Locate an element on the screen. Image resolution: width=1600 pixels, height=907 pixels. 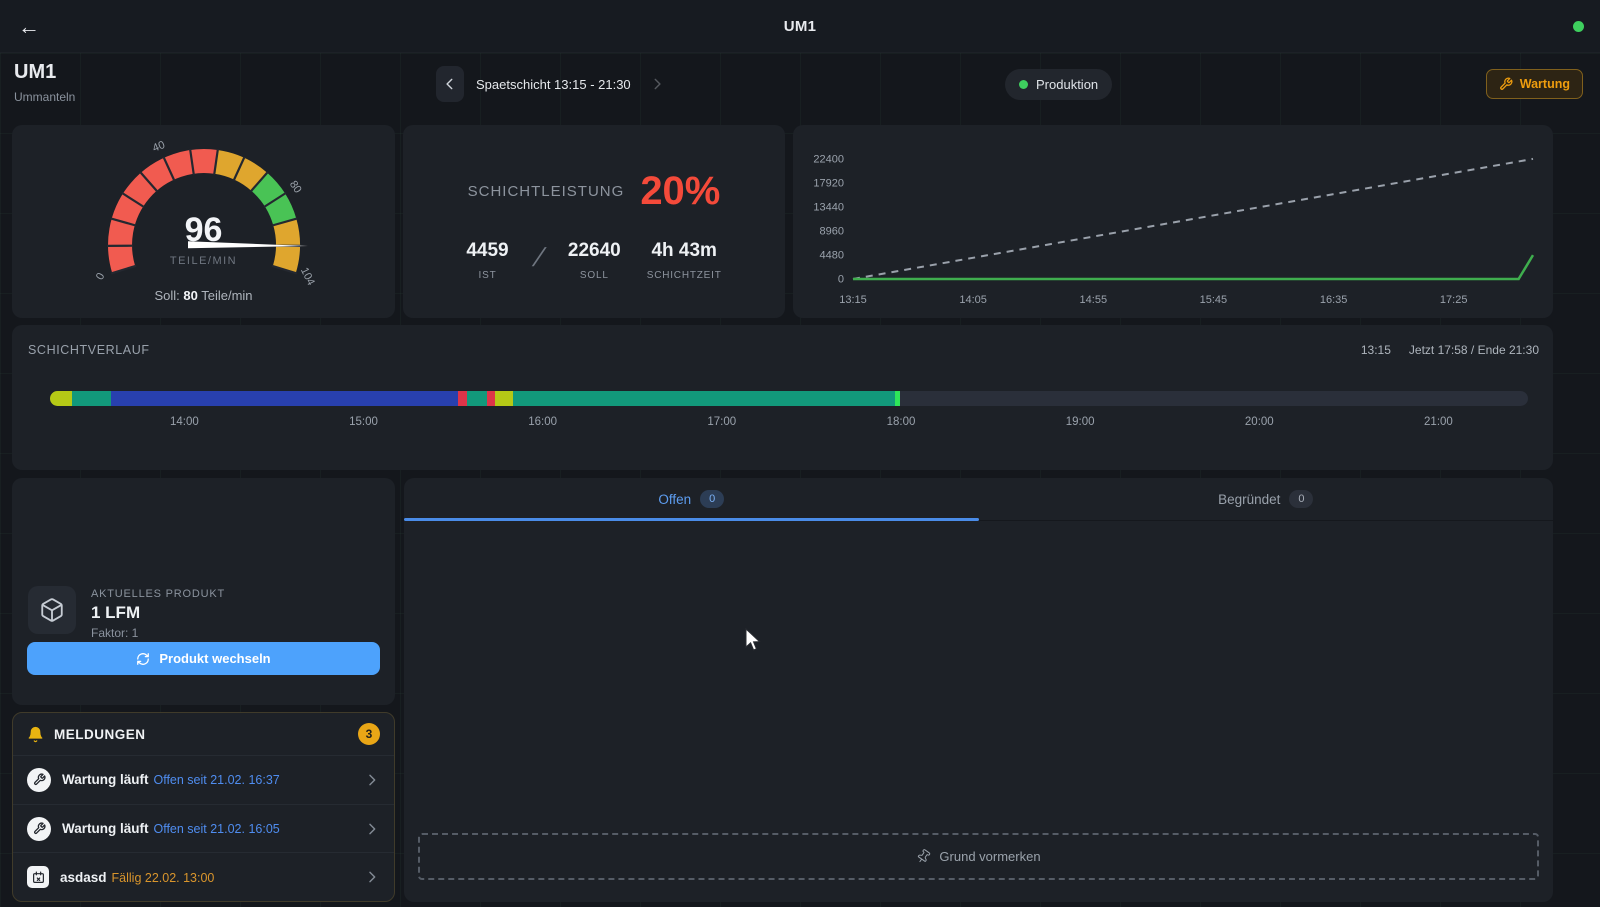
grund-vormerken-button: Grund vormerken is located at coordinates (978, 856).